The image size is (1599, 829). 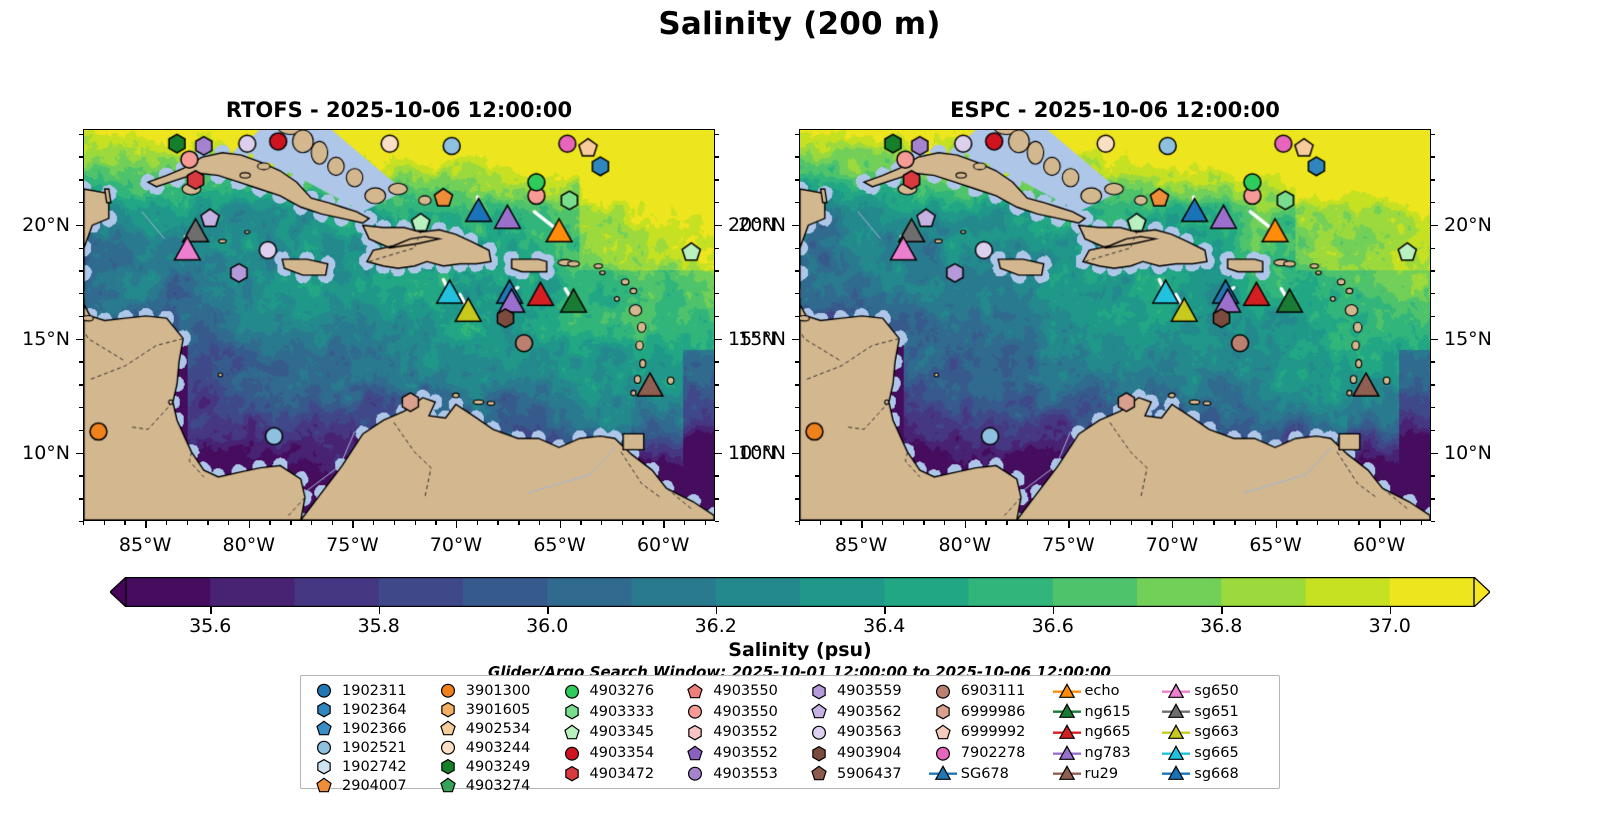 What do you see at coordinates (742, 773) in the screenshot?
I see `legend-item: 4903553` at bounding box center [742, 773].